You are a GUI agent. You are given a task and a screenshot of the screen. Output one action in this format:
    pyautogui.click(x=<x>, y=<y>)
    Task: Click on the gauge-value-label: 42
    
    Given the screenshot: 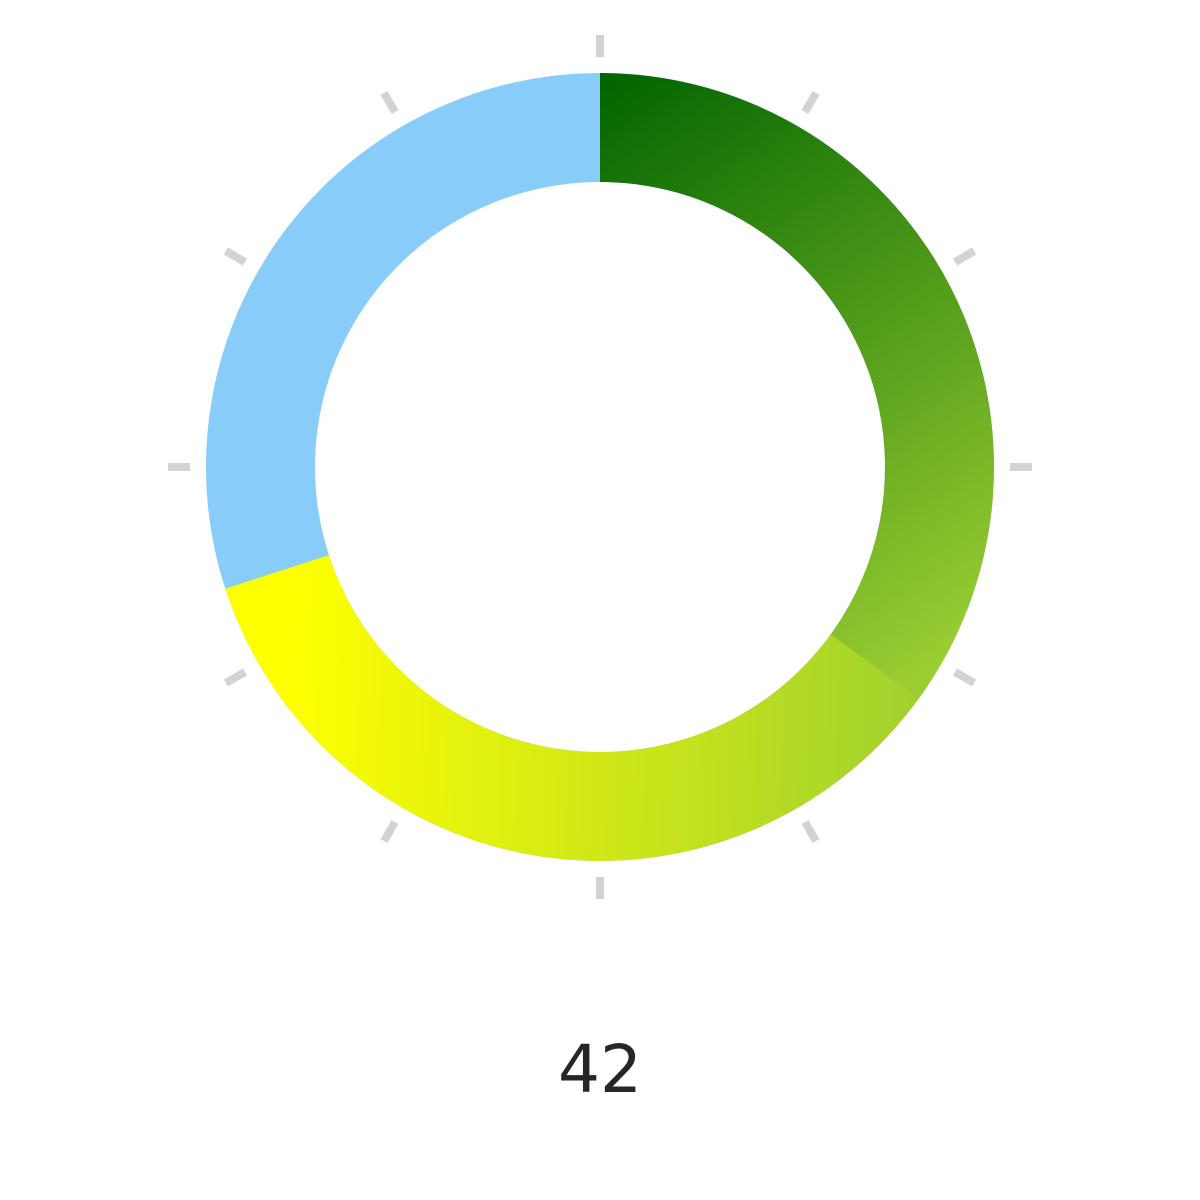 What is the action you would take?
    pyautogui.click(x=600, y=1069)
    